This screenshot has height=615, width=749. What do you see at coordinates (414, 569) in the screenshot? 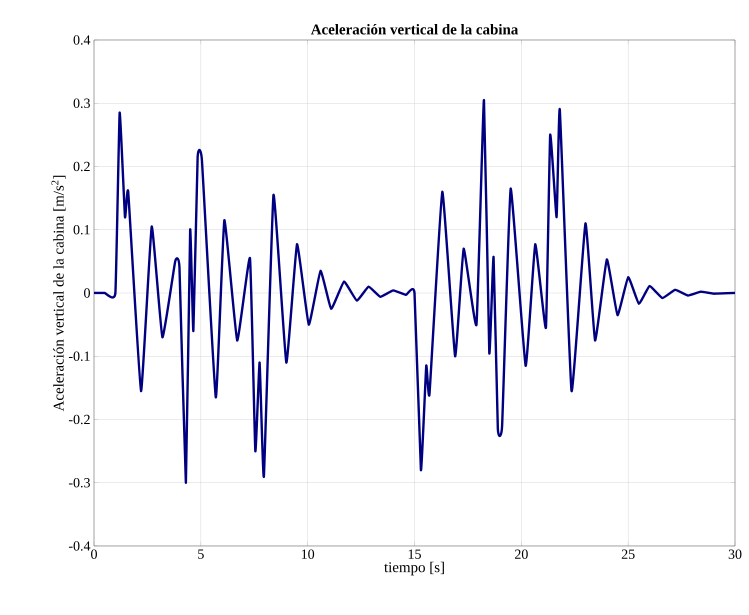
I see `x-axis-title: tiempo [s]` at bounding box center [414, 569].